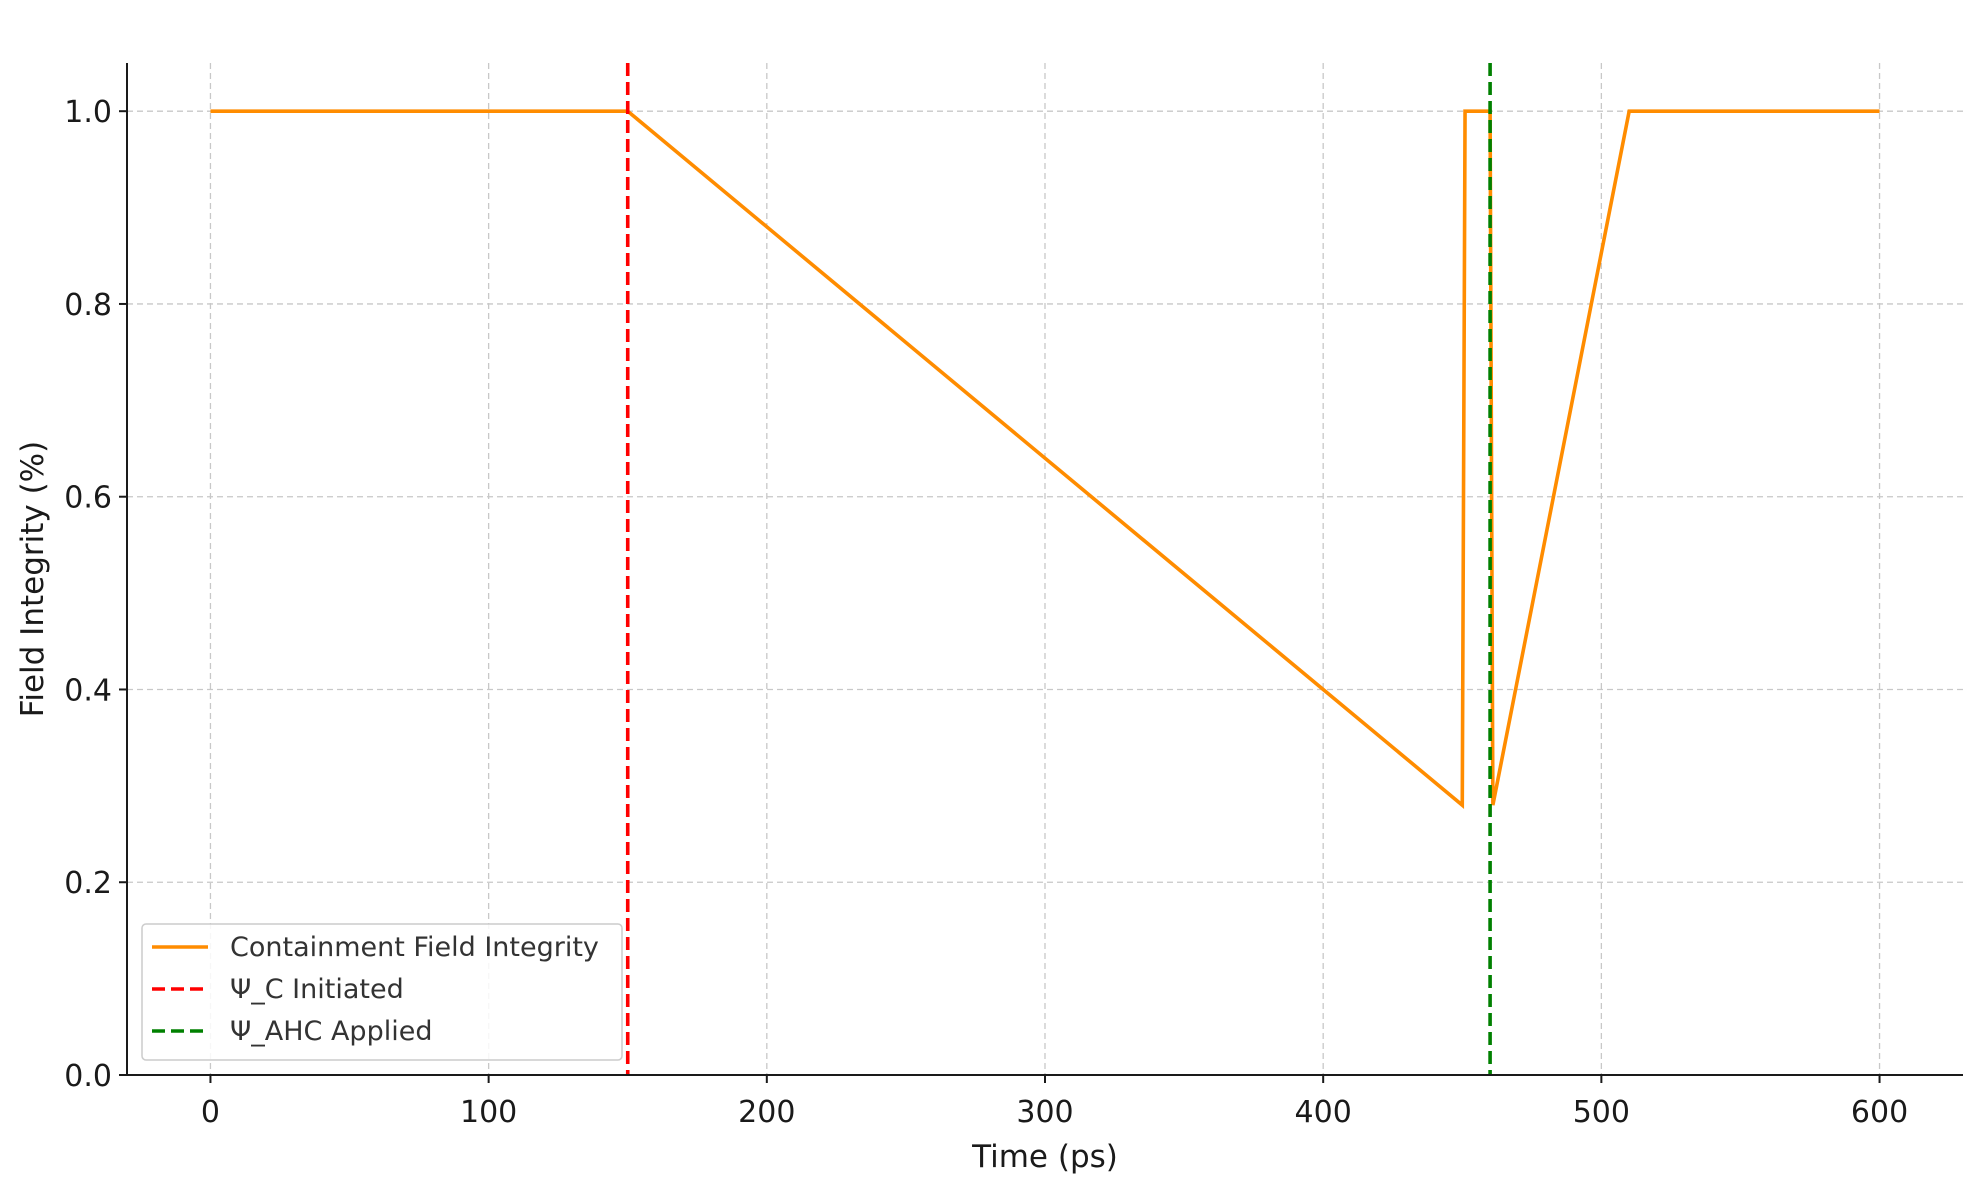 This screenshot has width=1979, height=1180. What do you see at coordinates (1879, 1112) in the screenshot?
I see `x-tick-label: 600` at bounding box center [1879, 1112].